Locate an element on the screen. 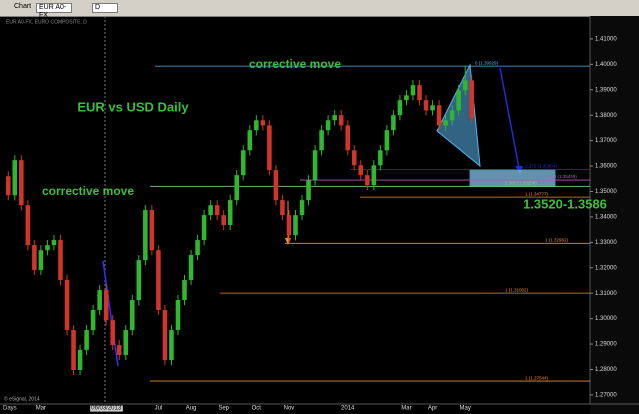 The width and height of the screenshot is (639, 414). toolbar: Chart EUR A0-FX D is located at coordinates (319, 9).